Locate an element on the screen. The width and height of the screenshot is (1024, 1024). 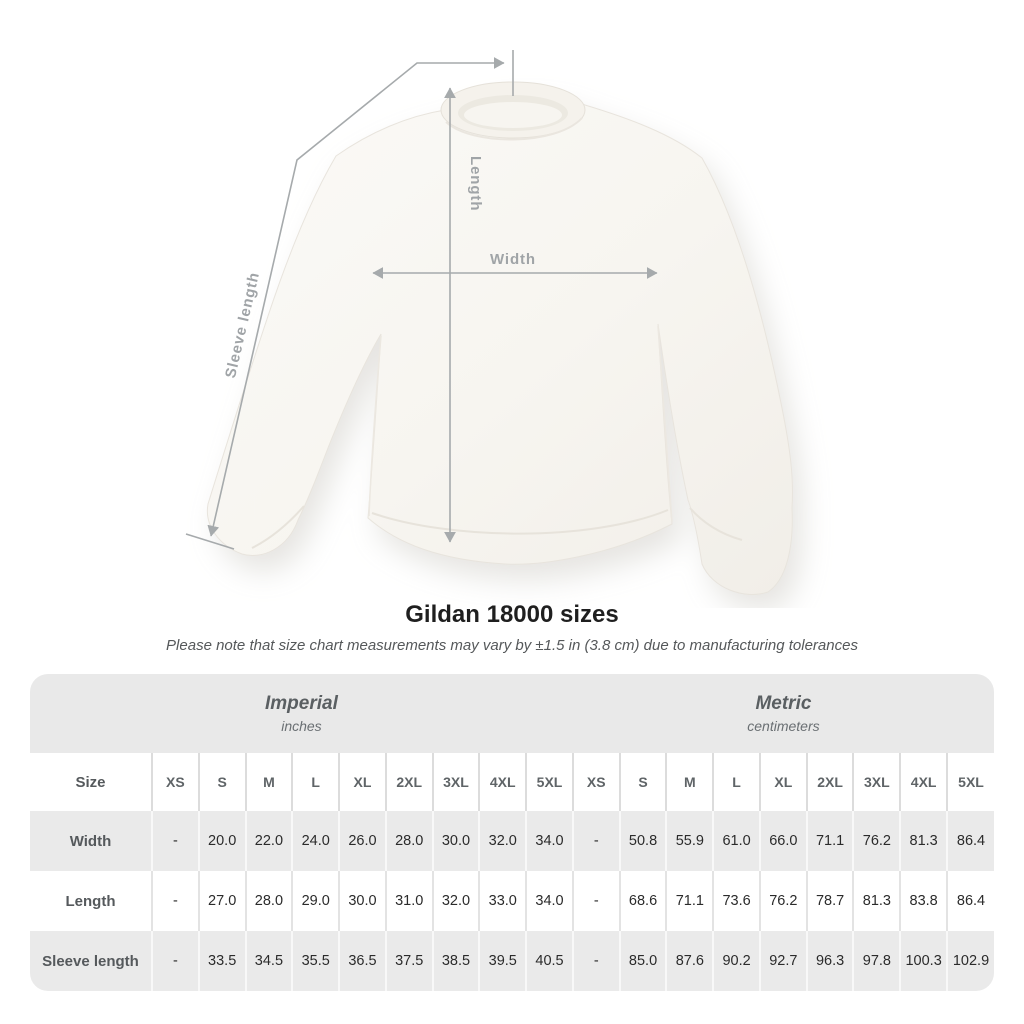
table-cell: 55.9 is located at coordinates (689, 841).